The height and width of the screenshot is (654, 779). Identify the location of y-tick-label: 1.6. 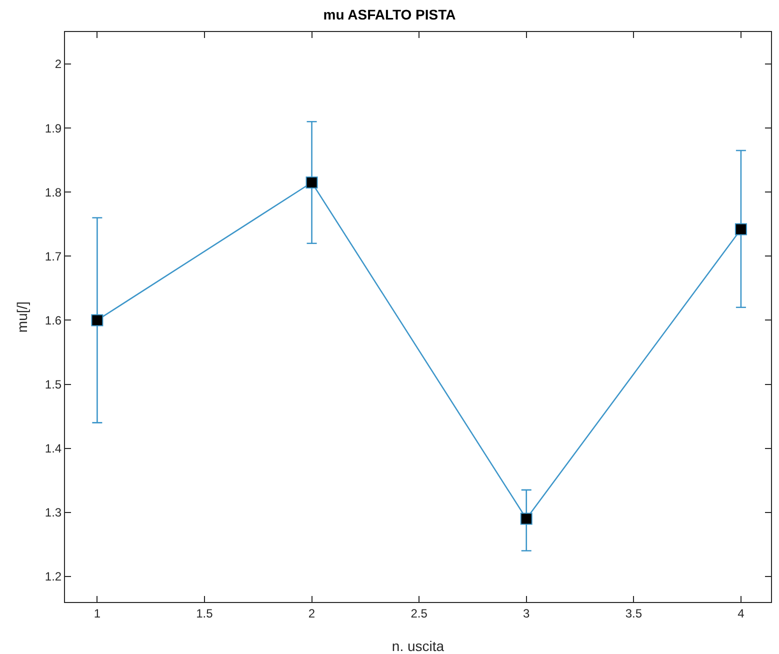
(53, 320).